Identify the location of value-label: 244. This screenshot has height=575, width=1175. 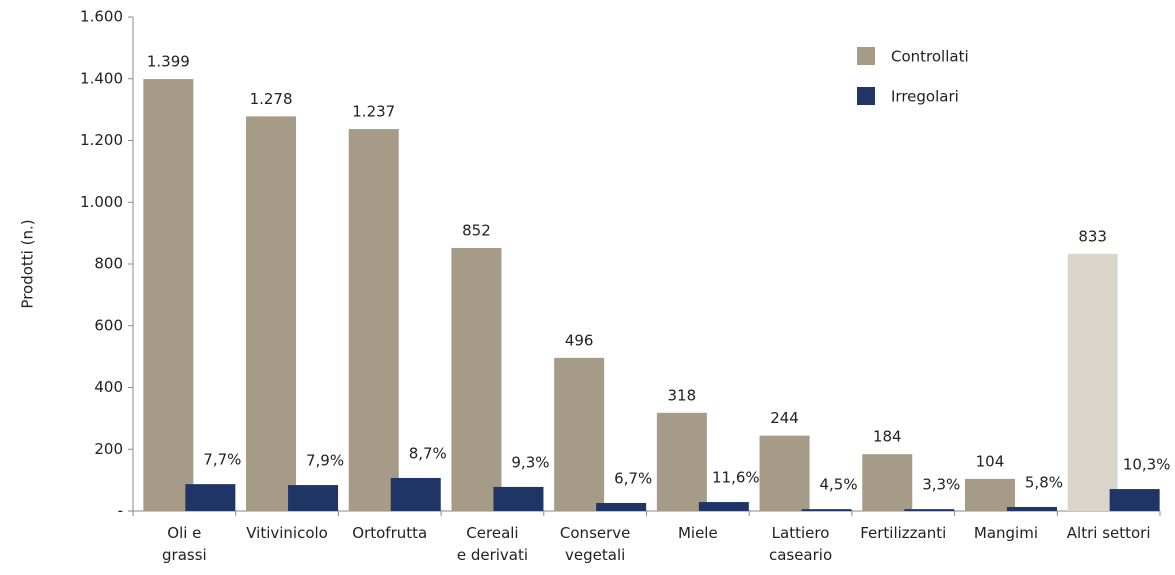
(784, 418).